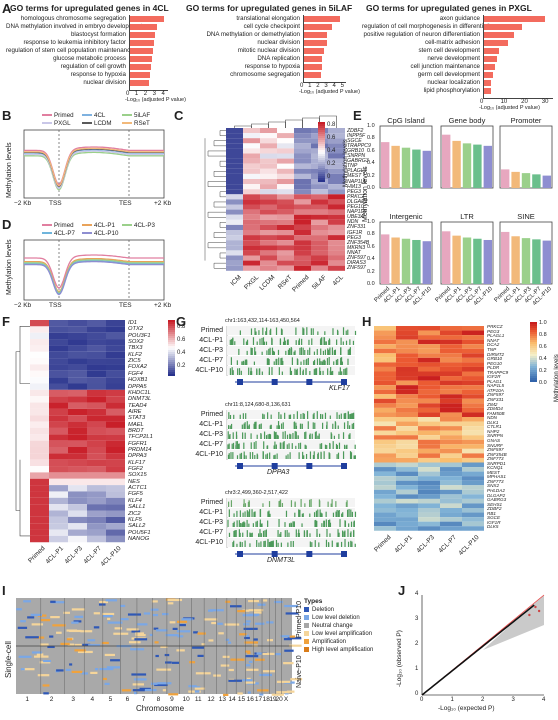 This screenshot has width=558, height=720. Describe the element at coordinates (136, 430) in the screenshot. I see `heatmap-row-label: BRDT` at that location.